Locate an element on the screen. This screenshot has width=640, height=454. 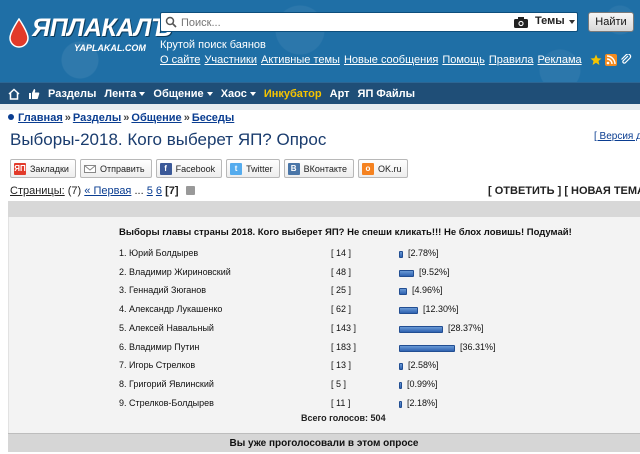
print-version-label: [ Версия дл is located at coordinates (617, 136).